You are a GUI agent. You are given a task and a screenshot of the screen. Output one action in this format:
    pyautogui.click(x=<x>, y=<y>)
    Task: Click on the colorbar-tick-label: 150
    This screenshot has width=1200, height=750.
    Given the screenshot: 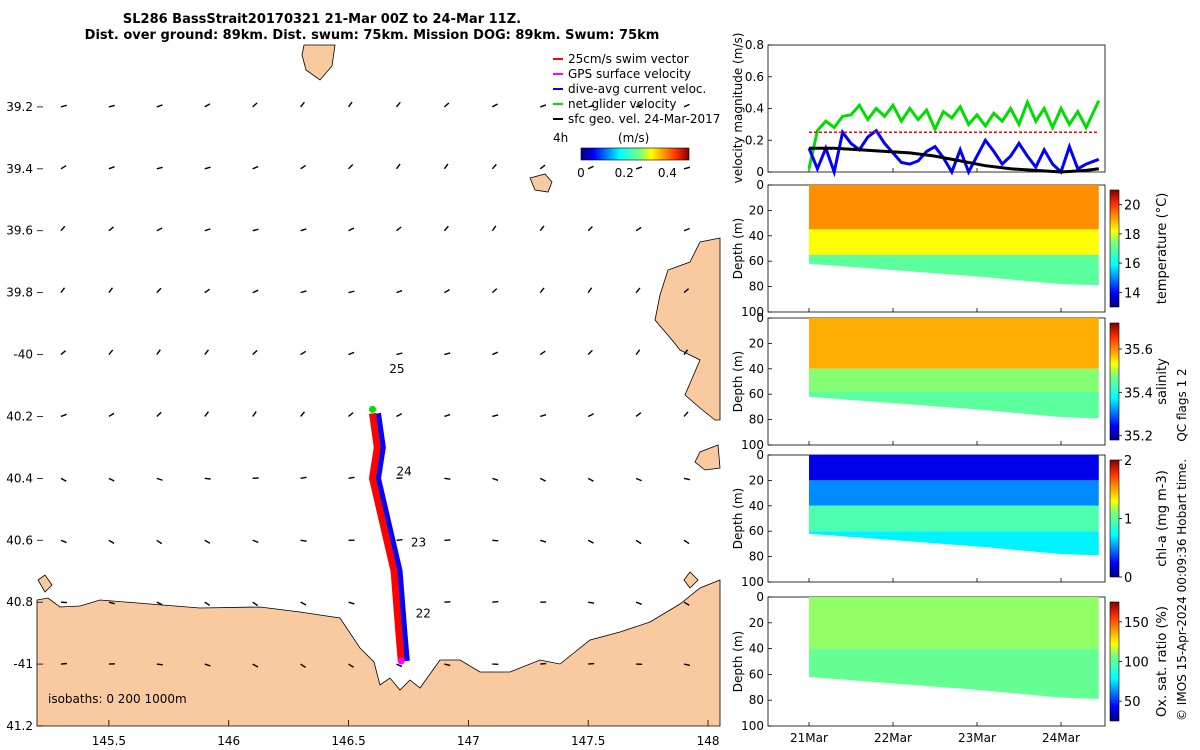 What is the action you would take?
    pyautogui.click(x=1136, y=623)
    